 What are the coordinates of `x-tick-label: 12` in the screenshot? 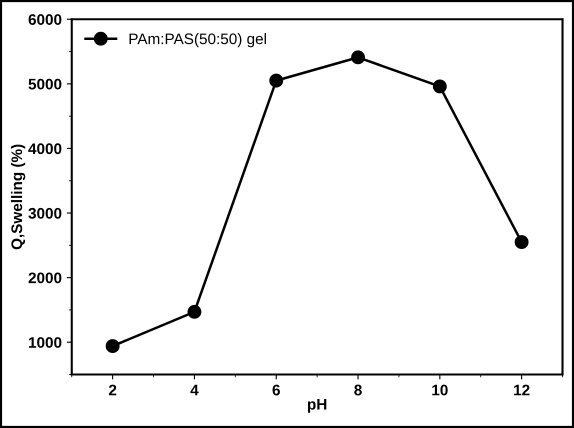 It's located at (522, 390).